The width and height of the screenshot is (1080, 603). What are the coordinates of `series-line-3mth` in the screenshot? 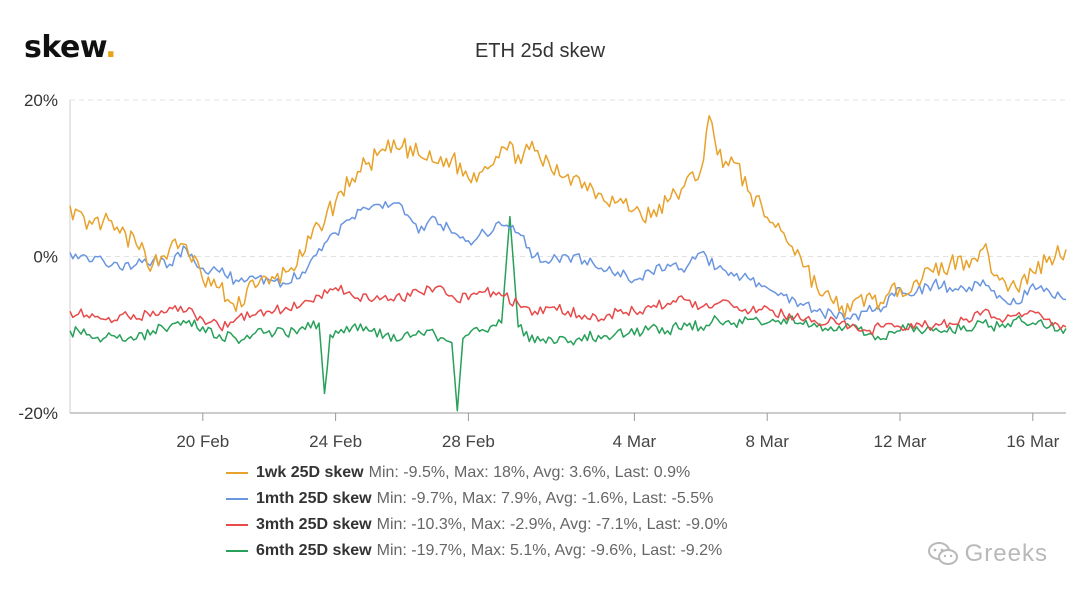 It's located at (568, 310).